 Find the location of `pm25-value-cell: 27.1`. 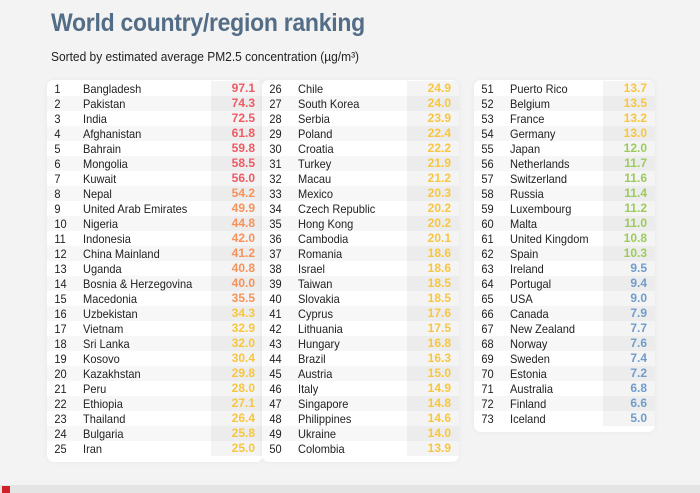

pm25-value-cell: 27.1 is located at coordinates (237, 403).